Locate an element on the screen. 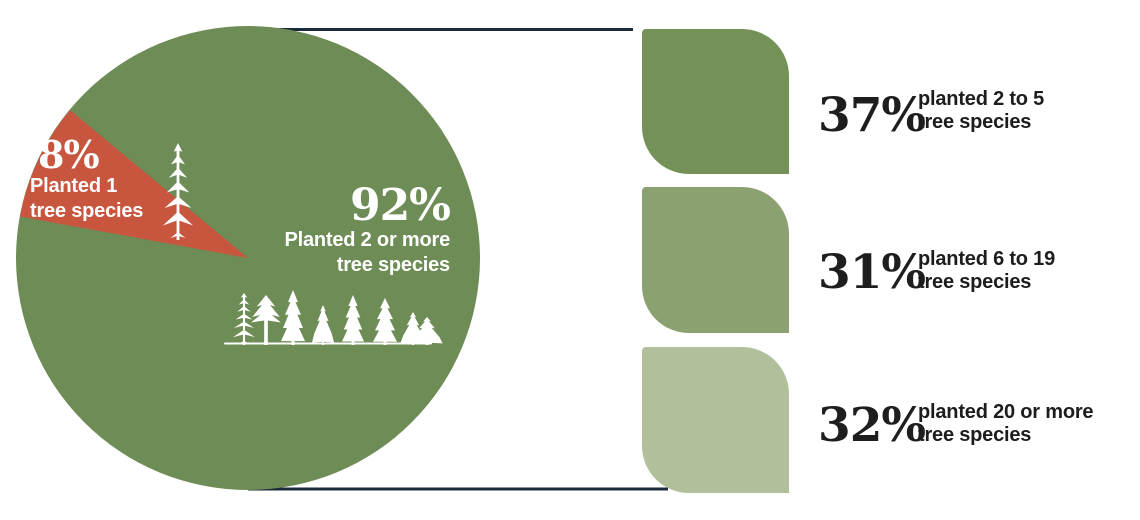 The height and width of the screenshot is (520, 1140). tree-row is located at coordinates (333, 317).